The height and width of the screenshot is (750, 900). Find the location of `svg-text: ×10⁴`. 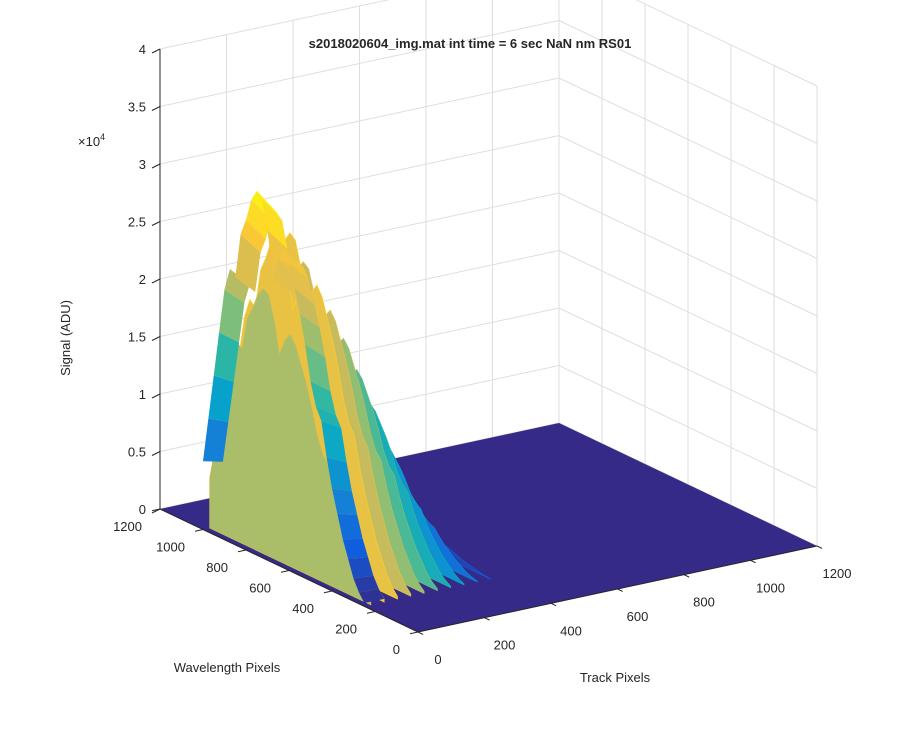

svg-text: ×10⁴ is located at coordinates (91, 140).